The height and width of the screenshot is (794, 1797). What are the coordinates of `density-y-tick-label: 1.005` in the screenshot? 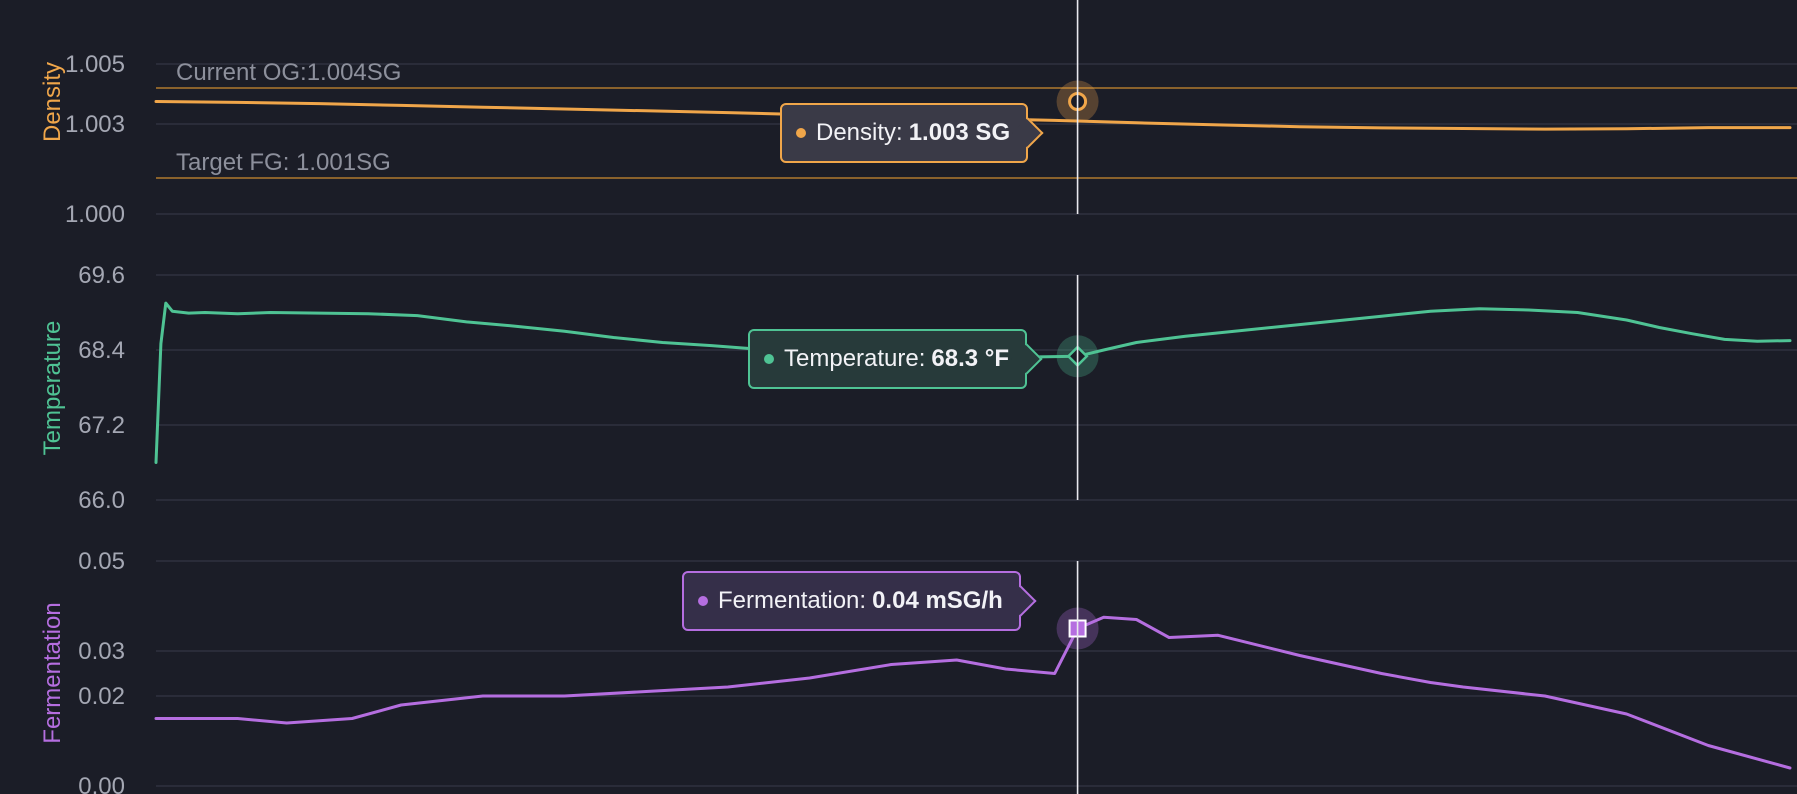 It's located at (95, 64).